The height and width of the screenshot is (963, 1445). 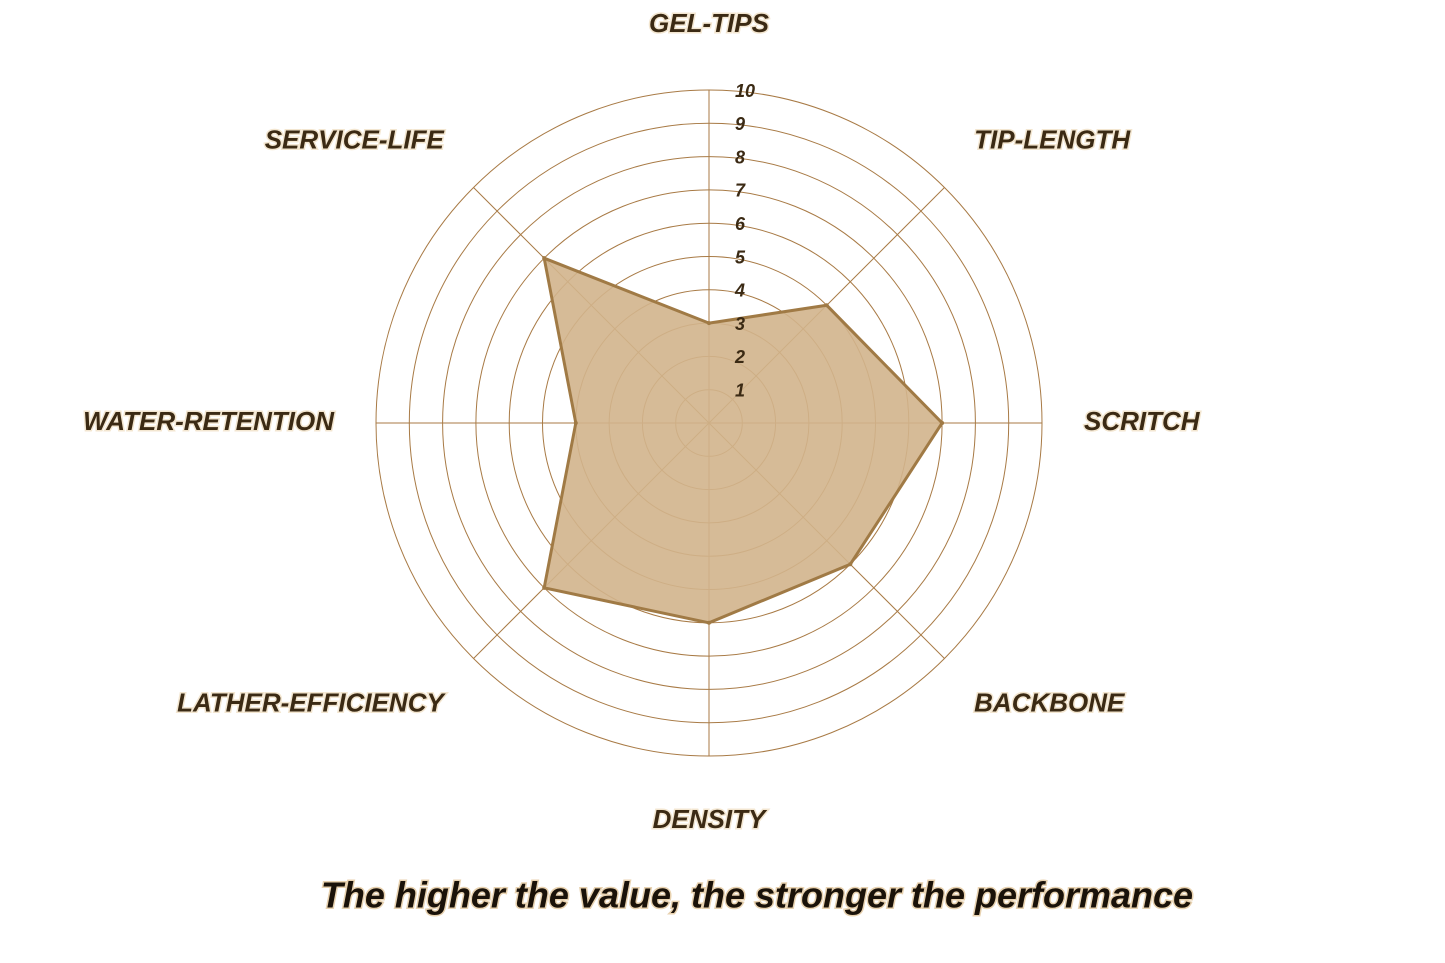 What do you see at coordinates (745, 91) in the screenshot?
I see `r-tick-label: 10` at bounding box center [745, 91].